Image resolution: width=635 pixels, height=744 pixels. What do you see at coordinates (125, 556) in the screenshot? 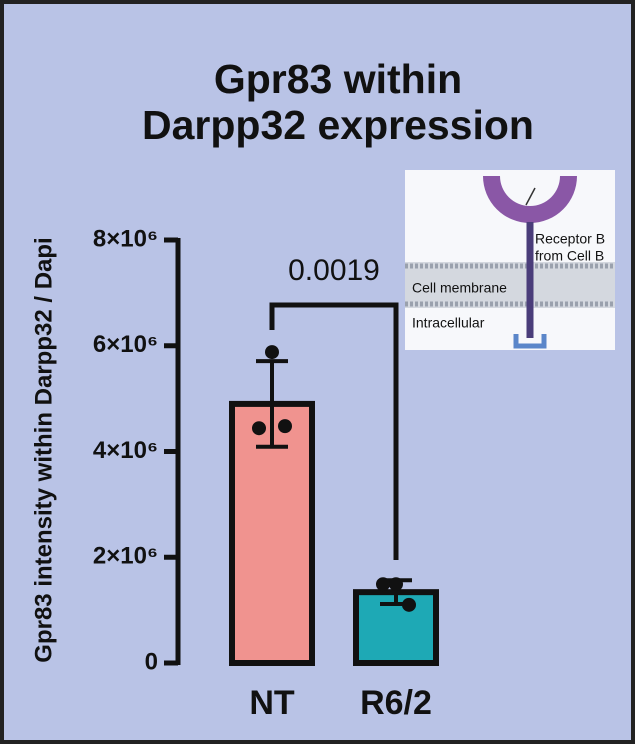
I see `y-tick-label: 2×10⁶` at bounding box center [125, 556].